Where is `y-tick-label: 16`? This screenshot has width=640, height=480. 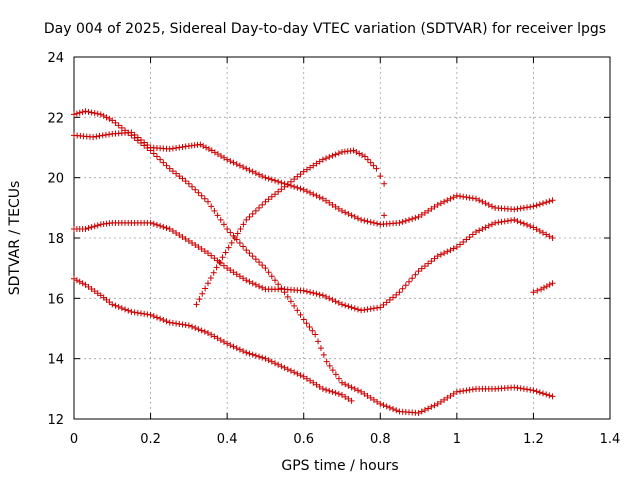
y-tick-label: 16 is located at coordinates (55, 299).